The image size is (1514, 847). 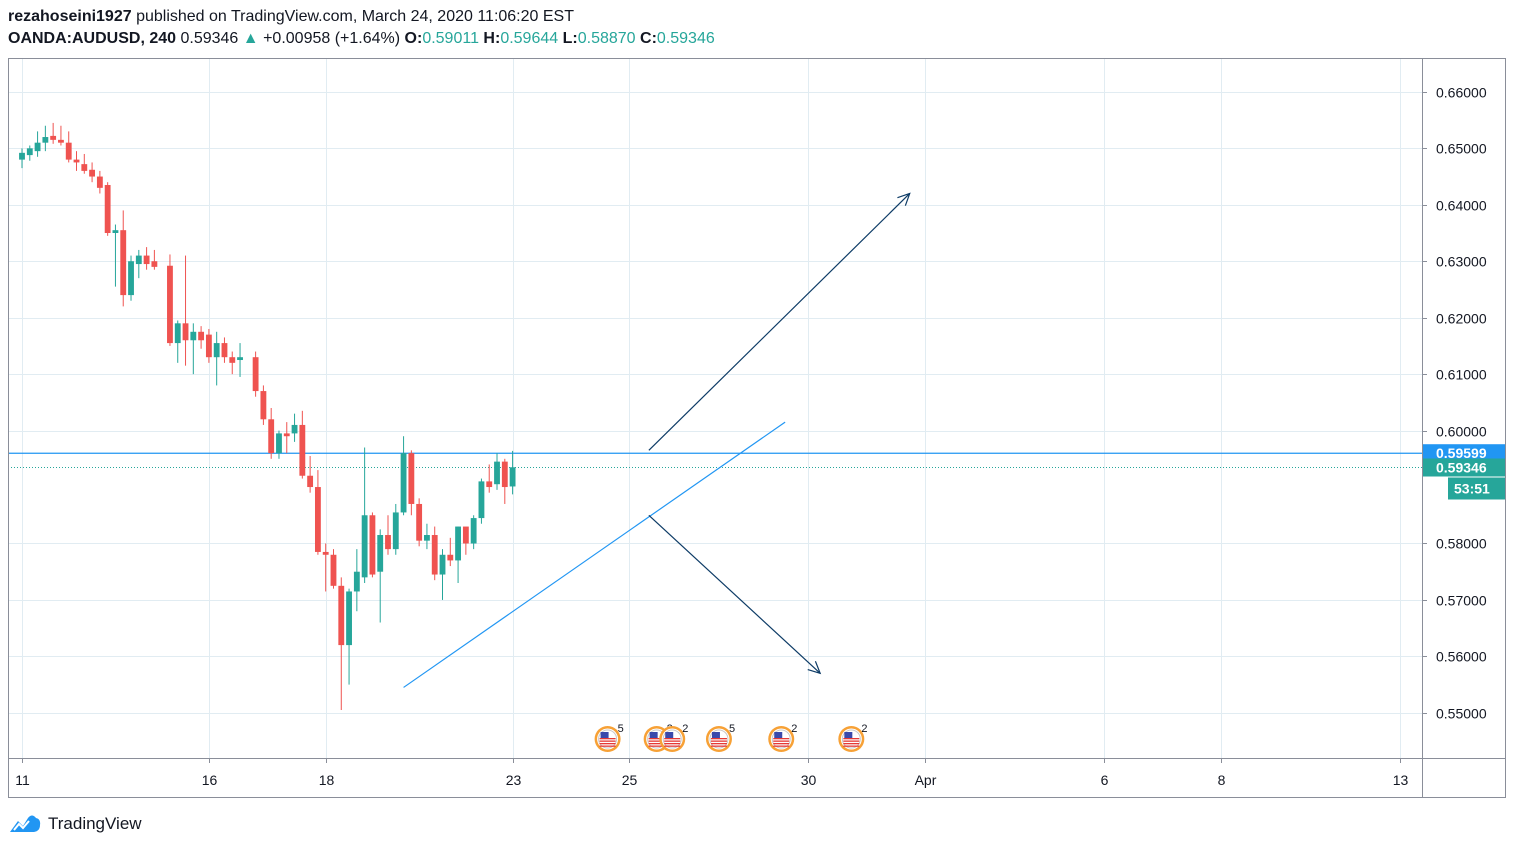 What do you see at coordinates (648, 38) in the screenshot?
I see `close-label: C:` at bounding box center [648, 38].